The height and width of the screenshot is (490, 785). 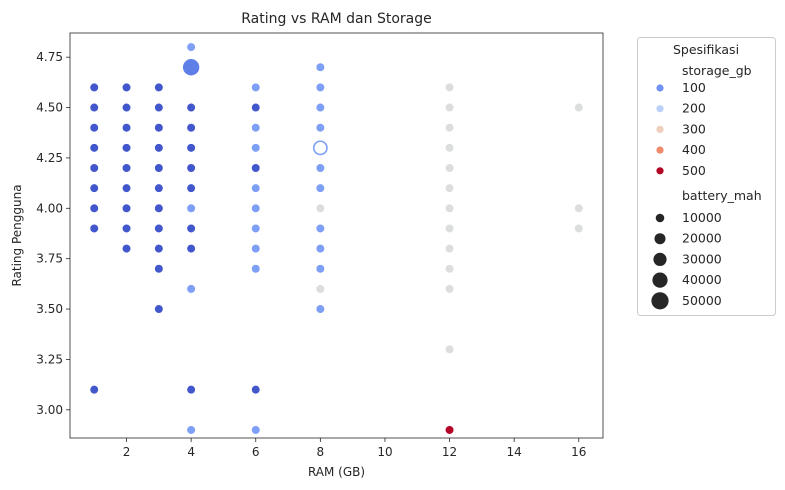 I want to click on legend-frame, so click(x=706, y=176).